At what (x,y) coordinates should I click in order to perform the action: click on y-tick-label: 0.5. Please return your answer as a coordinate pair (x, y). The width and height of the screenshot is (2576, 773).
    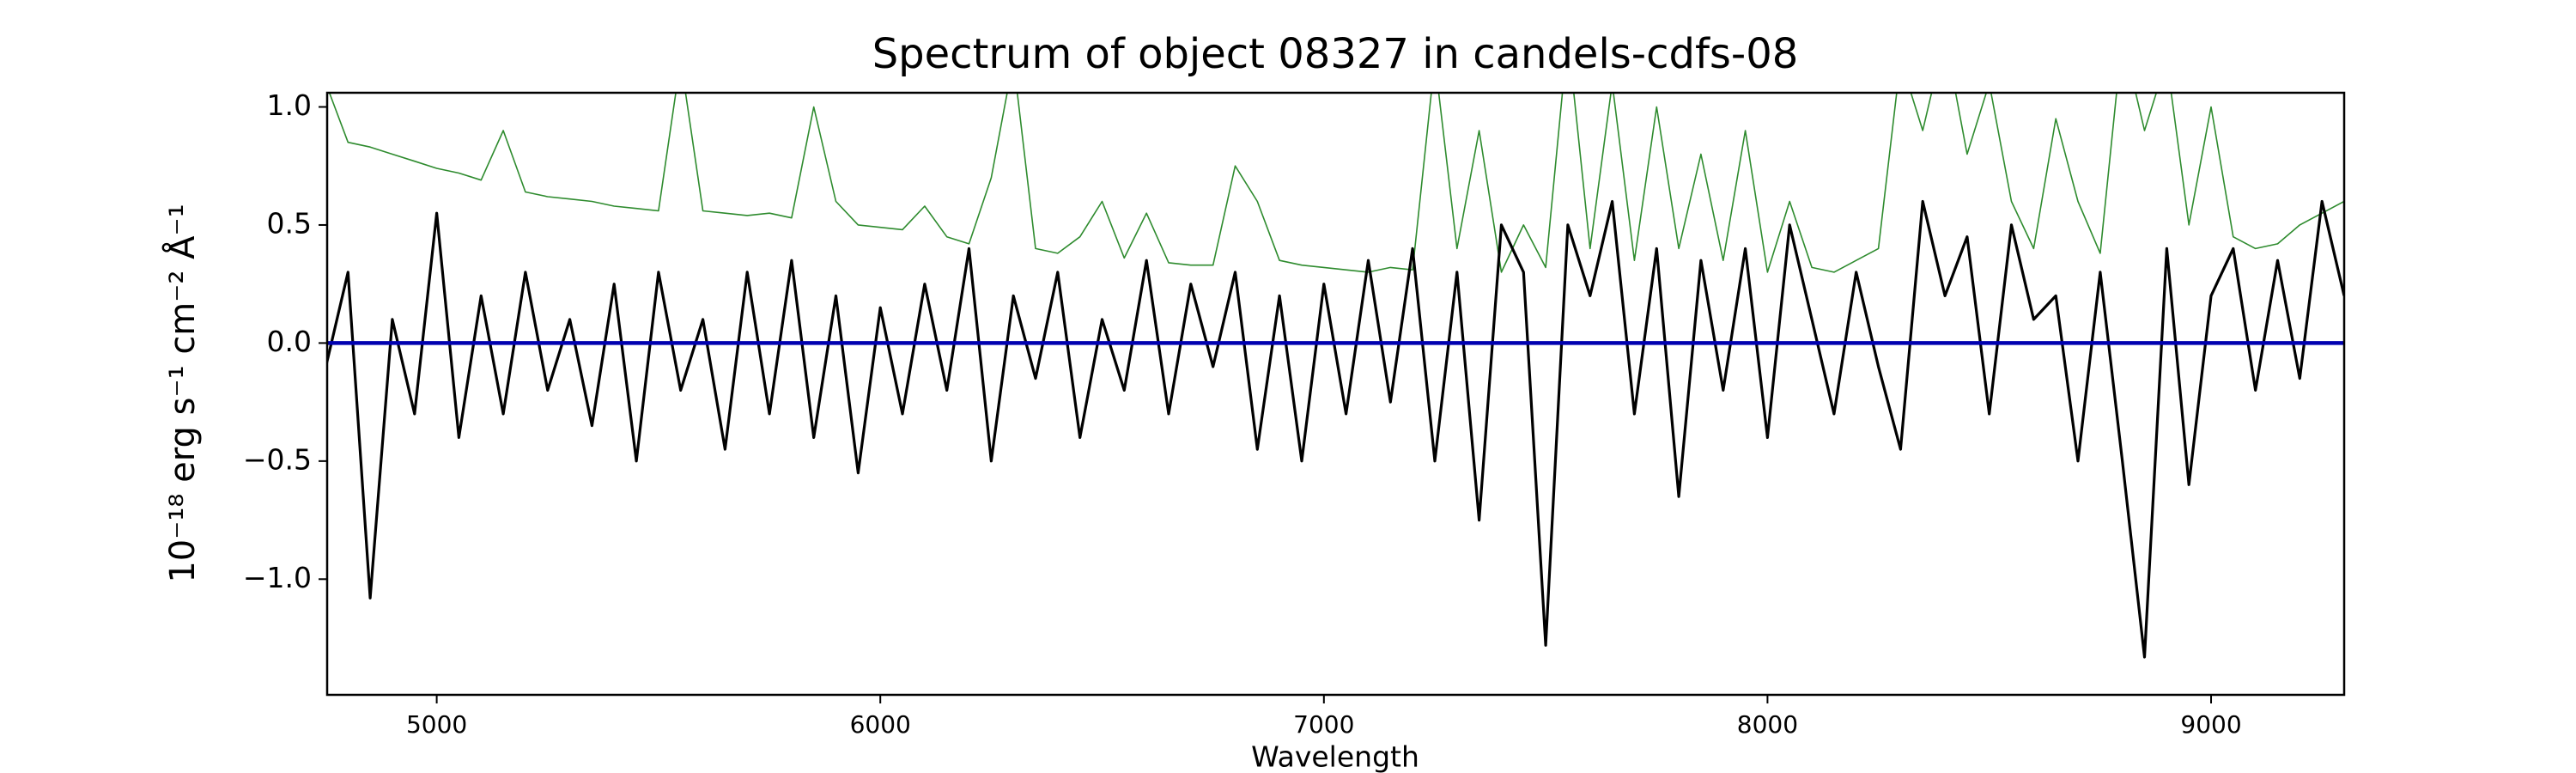
    Looking at the image, I should click on (290, 223).